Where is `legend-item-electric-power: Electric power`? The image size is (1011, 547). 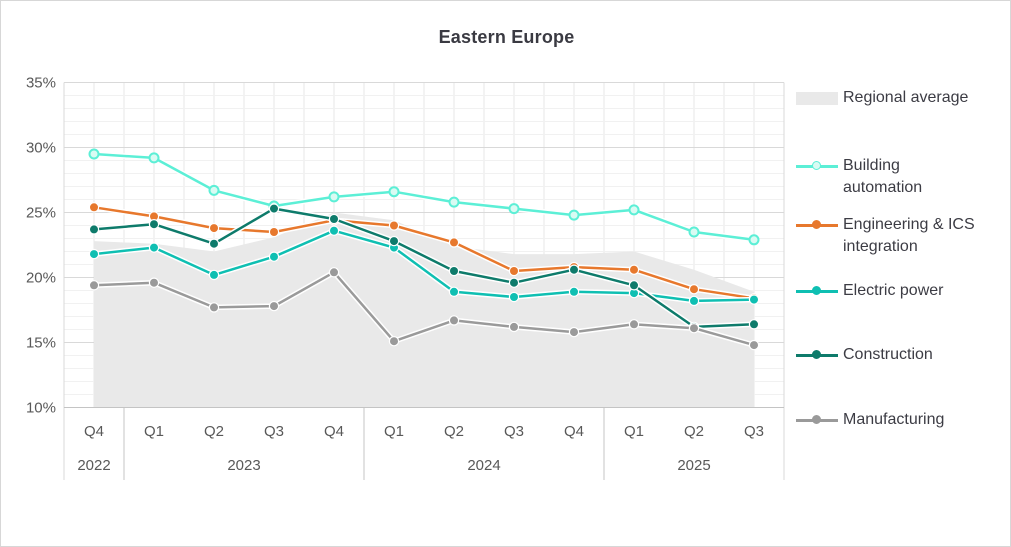
legend-item-electric-power: Electric power is located at coordinates (869, 291).